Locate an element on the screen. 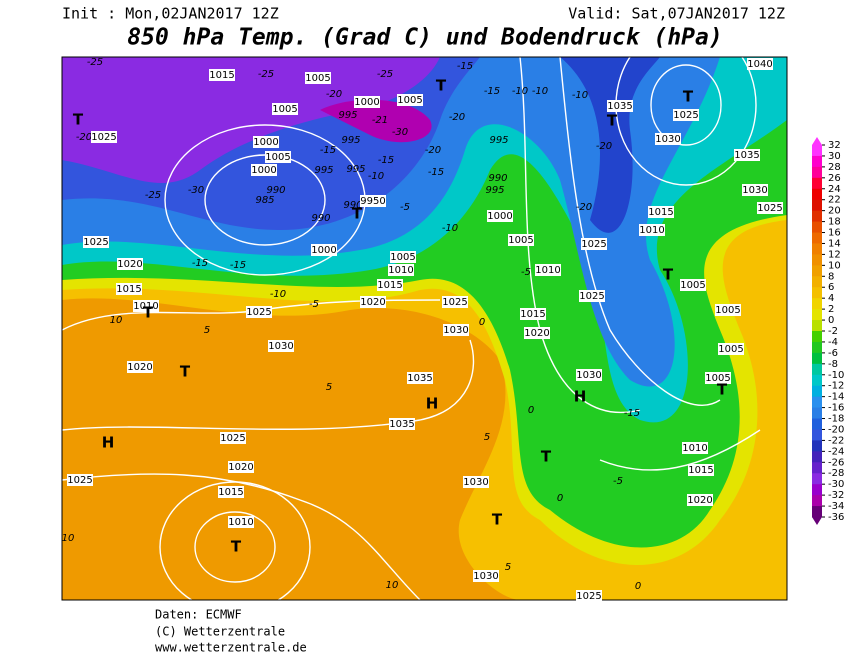 This screenshot has width=850, height=657. colorbar-tick-label: 2 is located at coordinates (831, 309).